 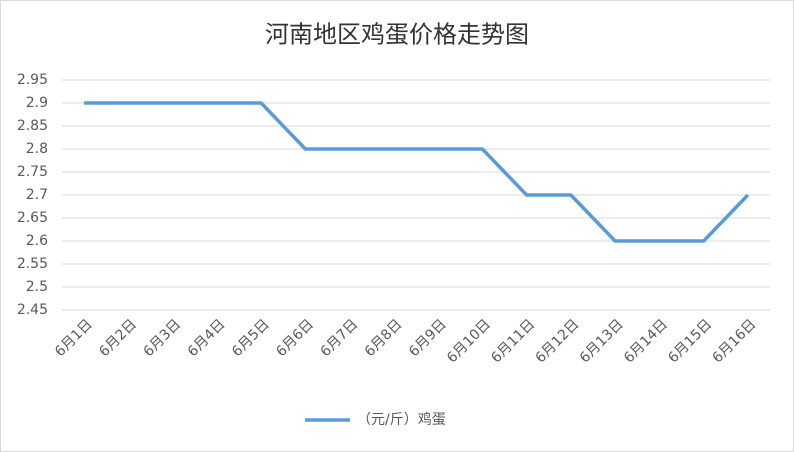 I want to click on y-tick-label: 2.45, so click(x=32, y=310).